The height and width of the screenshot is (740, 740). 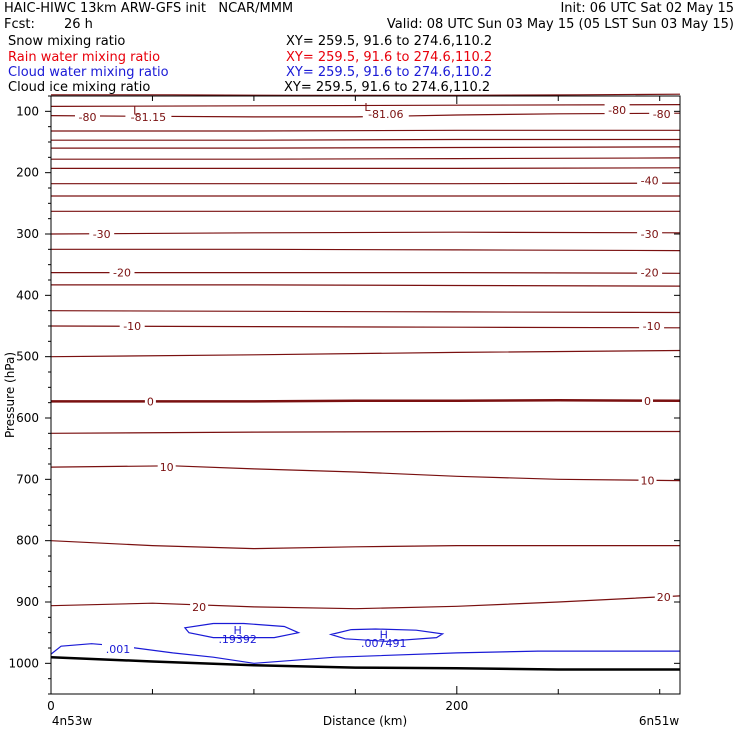 I want to click on contour-label-16-bg, so click(x=199, y=606).